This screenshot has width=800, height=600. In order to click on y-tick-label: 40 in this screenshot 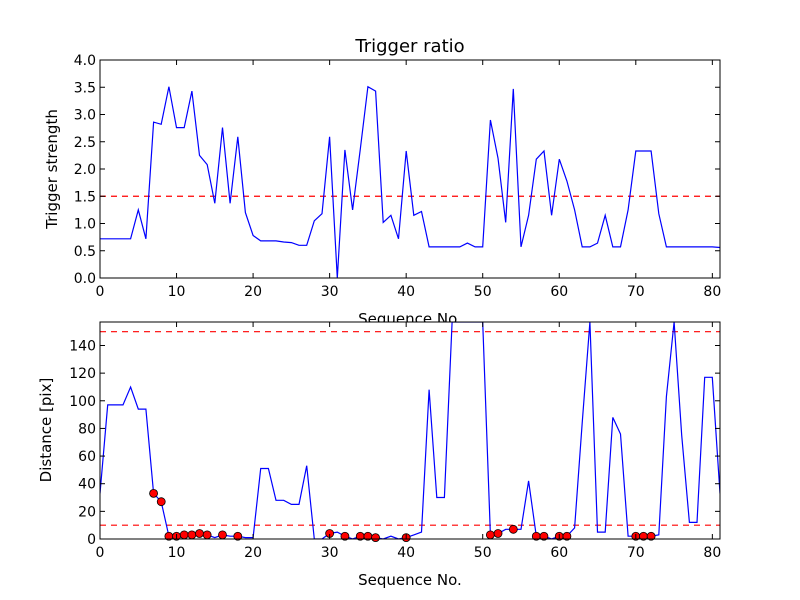, I will do `click(87, 485)`.